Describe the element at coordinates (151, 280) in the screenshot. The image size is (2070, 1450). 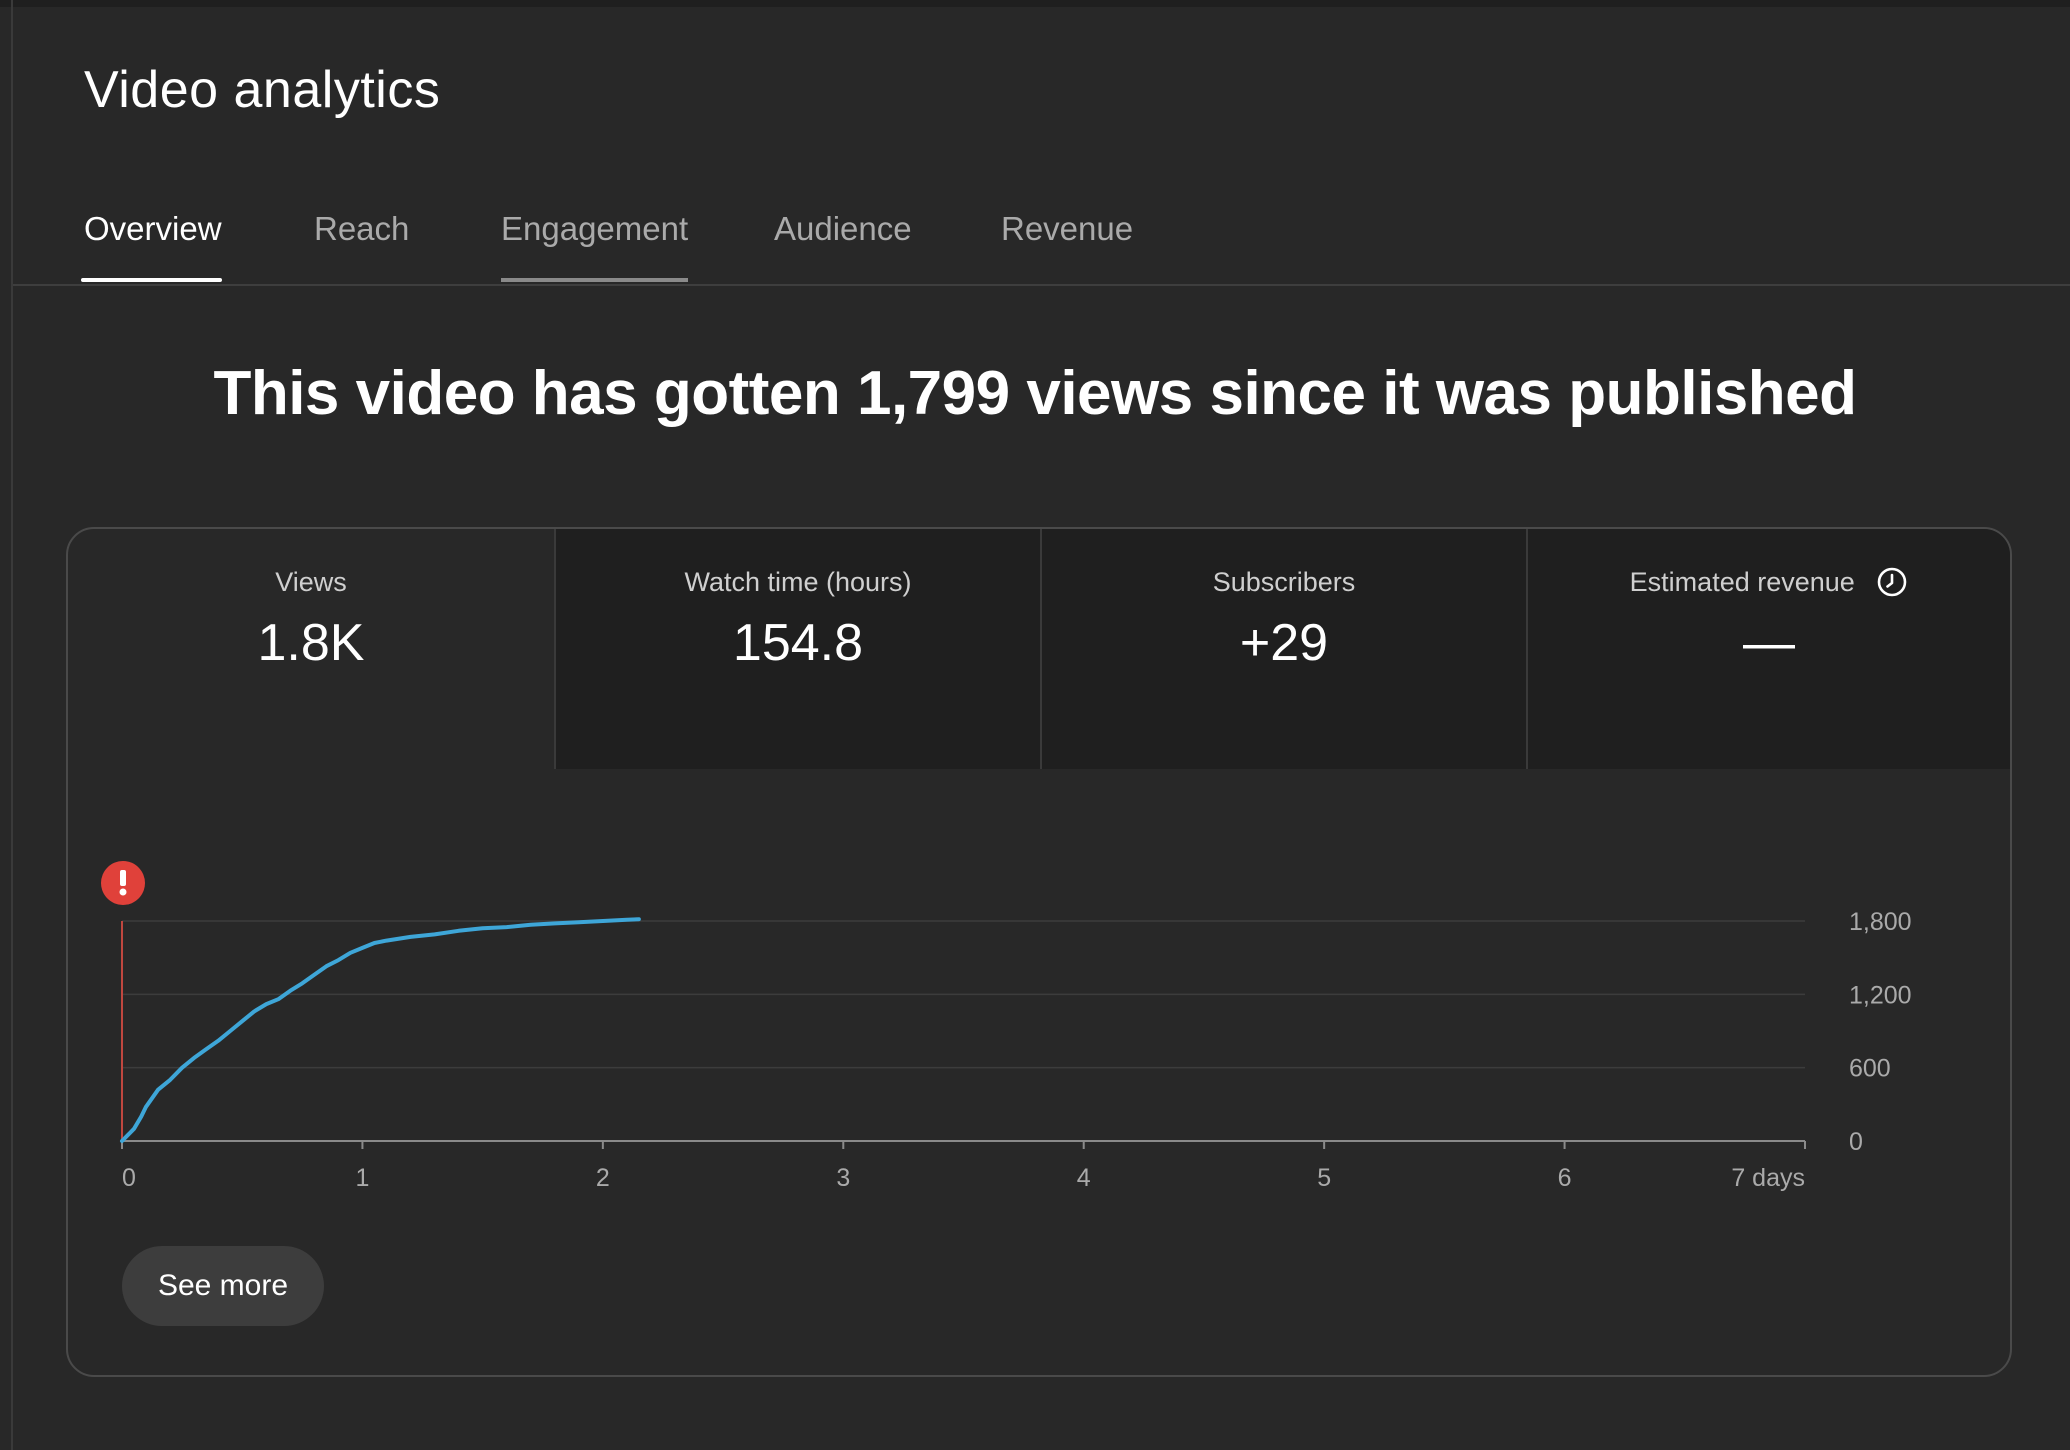
I see `active-tab-indicator` at that location.